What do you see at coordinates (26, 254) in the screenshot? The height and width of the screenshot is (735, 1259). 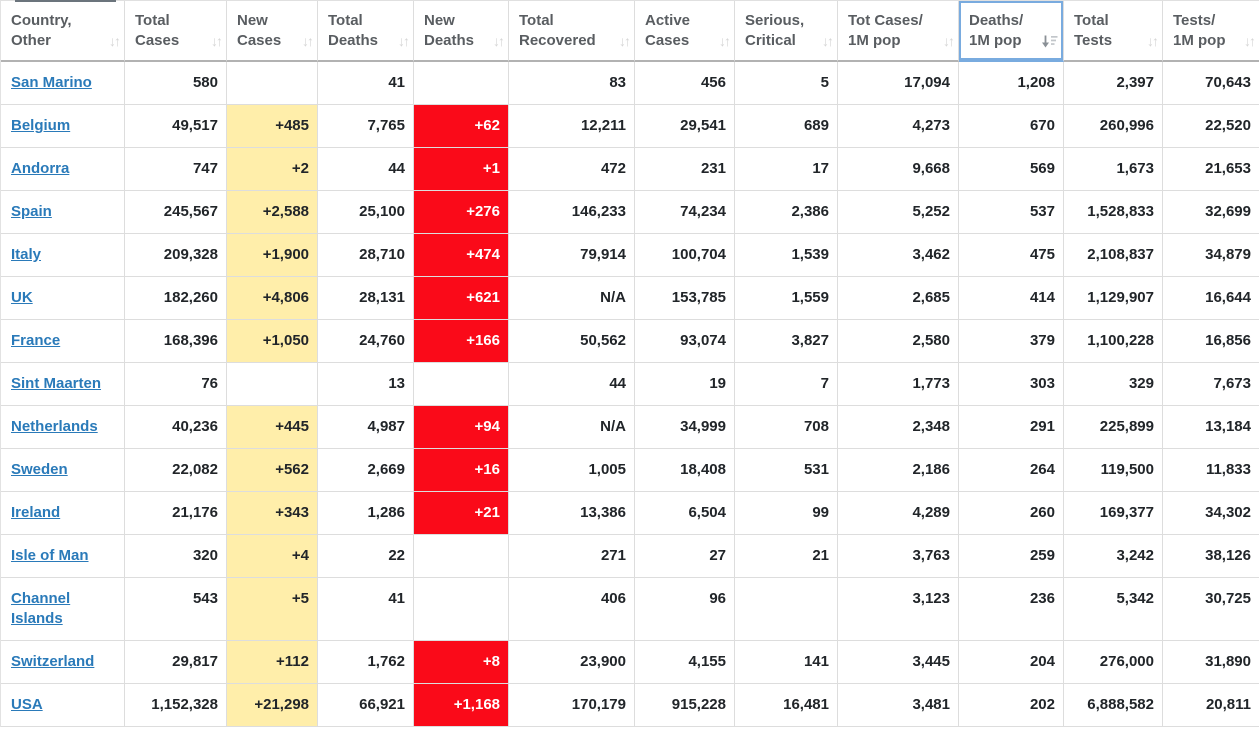 I see `country-link: Italy` at bounding box center [26, 254].